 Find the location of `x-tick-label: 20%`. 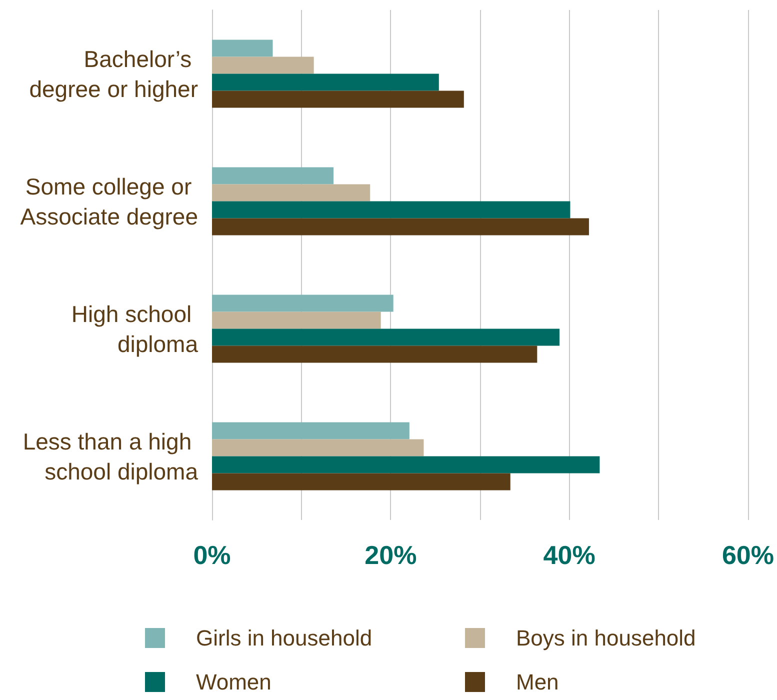

x-tick-label: 20% is located at coordinates (390, 555).